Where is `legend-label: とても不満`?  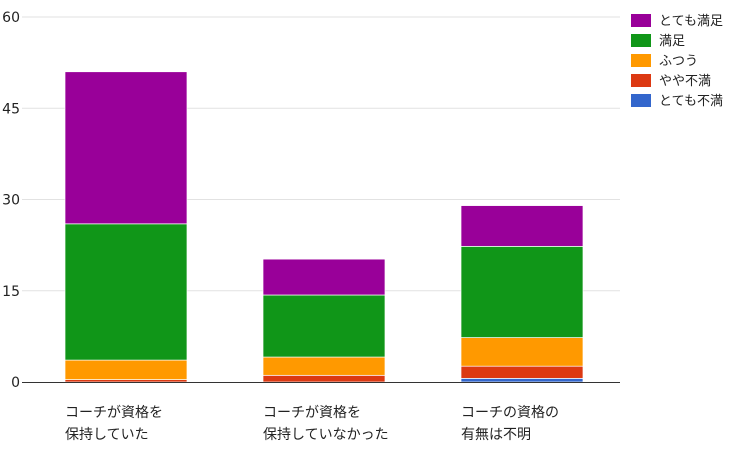
legend-label: とても不満 is located at coordinates (691, 101).